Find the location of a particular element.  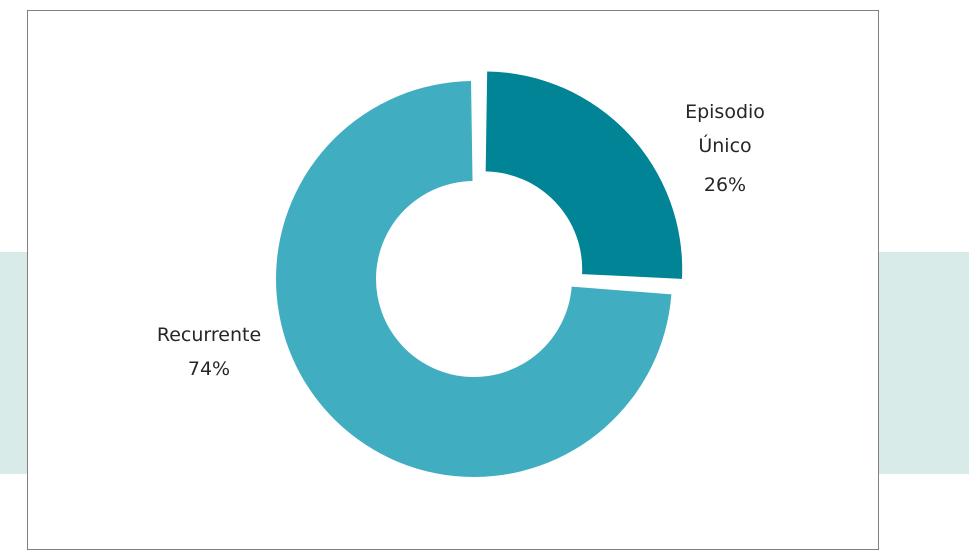

slice-label-recurrente: Recurrente is located at coordinates (209, 335).